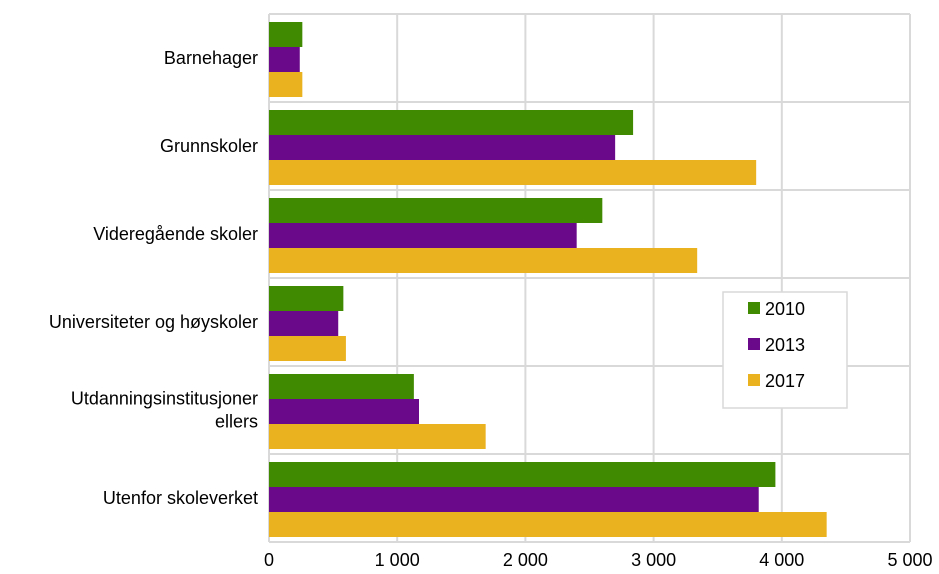 The height and width of the screenshot is (574, 939). What do you see at coordinates (164, 399) in the screenshot?
I see `category-label-4-0: Utdanningsinstitusjoner` at bounding box center [164, 399].